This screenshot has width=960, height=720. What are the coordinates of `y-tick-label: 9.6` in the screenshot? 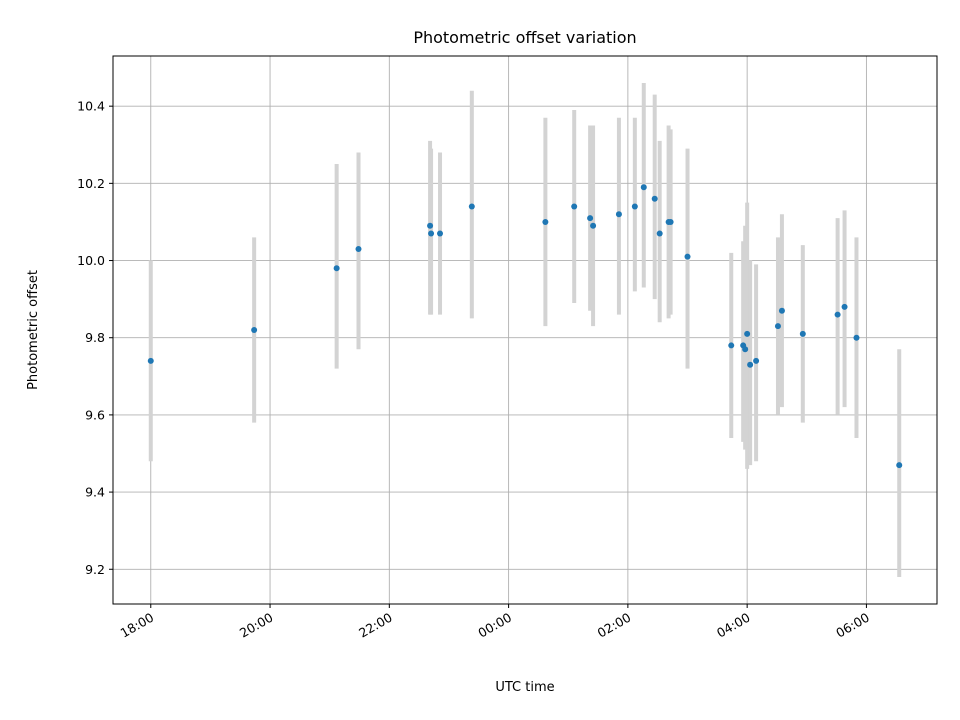 It's located at (95, 414).